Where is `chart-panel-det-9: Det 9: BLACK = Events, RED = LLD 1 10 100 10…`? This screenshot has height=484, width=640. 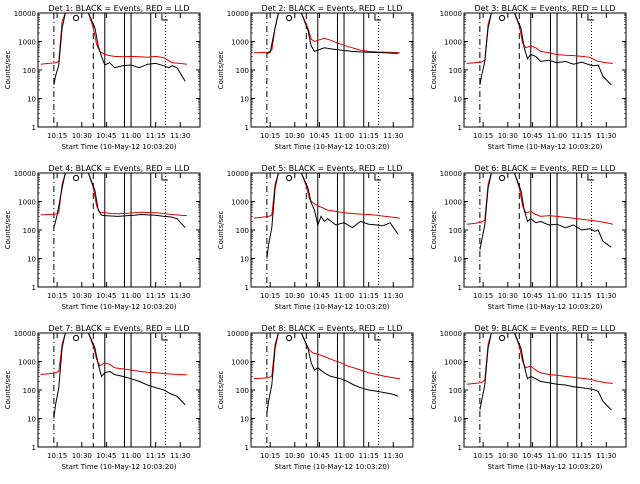 chart-panel-det-9: Det 9: BLACK = Events, RED = LLD 1 10 100 10… is located at coordinates (528, 397).